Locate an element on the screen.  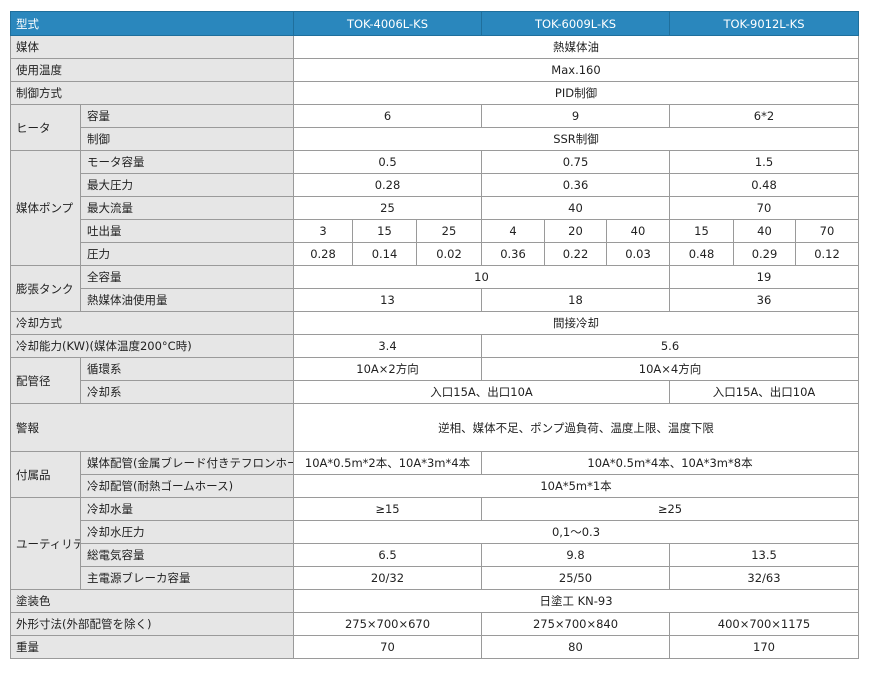
label: 吐出量 is located at coordinates (187, 231).